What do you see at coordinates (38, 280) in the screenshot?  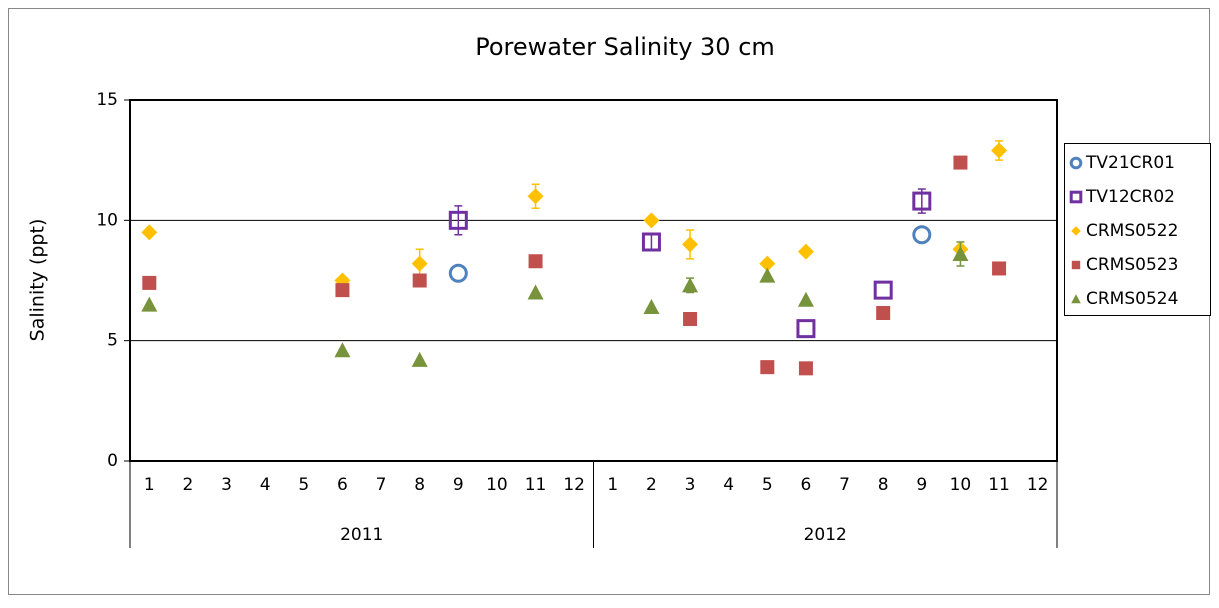 I see `y-axis-label: Salinity (ppt)` at bounding box center [38, 280].